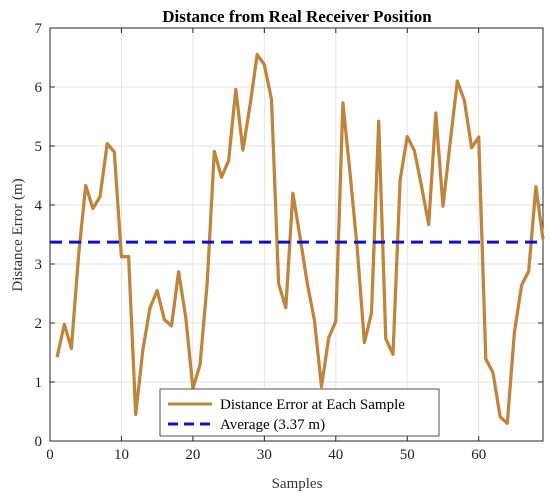  Describe the element at coordinates (297, 16) in the screenshot. I see `chart-title: Distance from Real Receiver Position` at that location.